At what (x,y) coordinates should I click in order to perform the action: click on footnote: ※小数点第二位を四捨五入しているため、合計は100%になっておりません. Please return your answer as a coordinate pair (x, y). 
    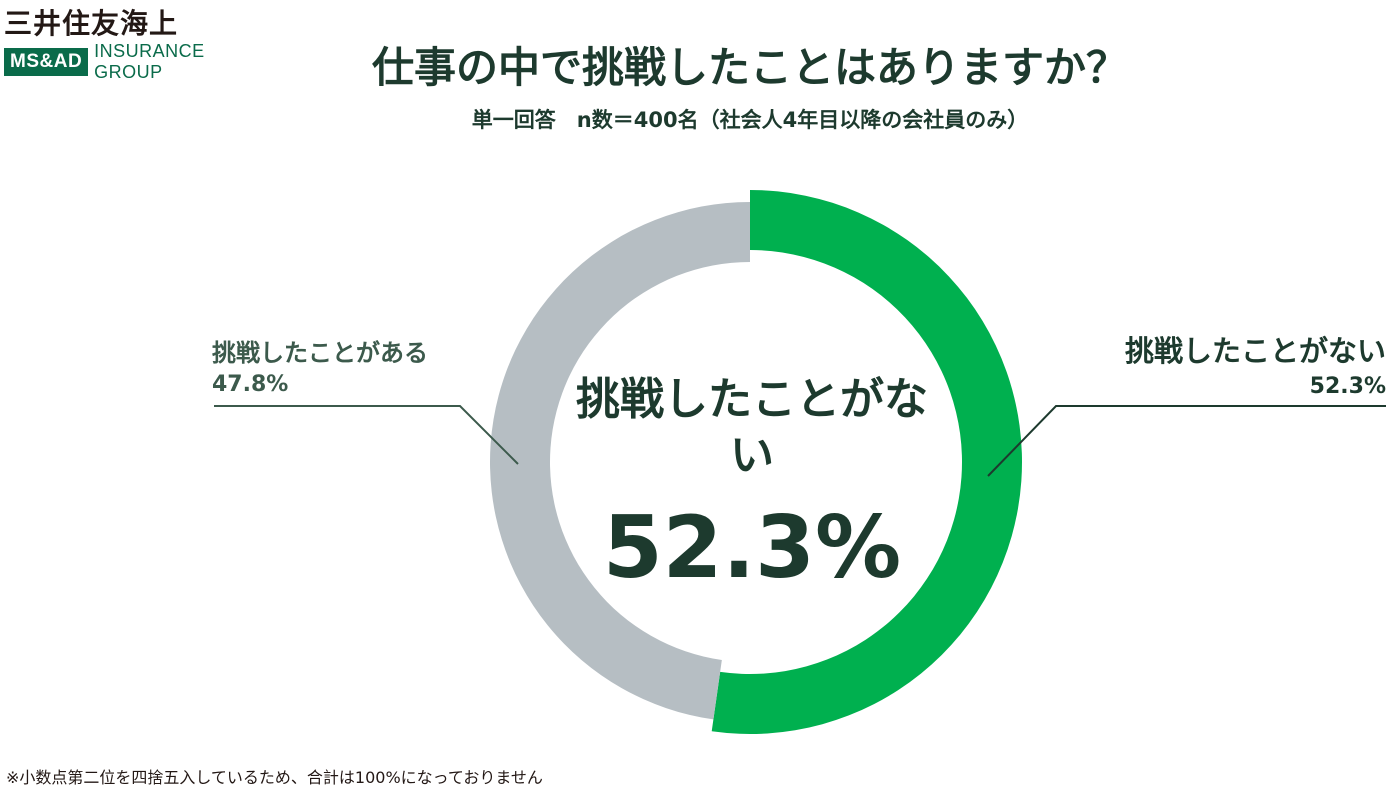
    Looking at the image, I should click on (274, 777).